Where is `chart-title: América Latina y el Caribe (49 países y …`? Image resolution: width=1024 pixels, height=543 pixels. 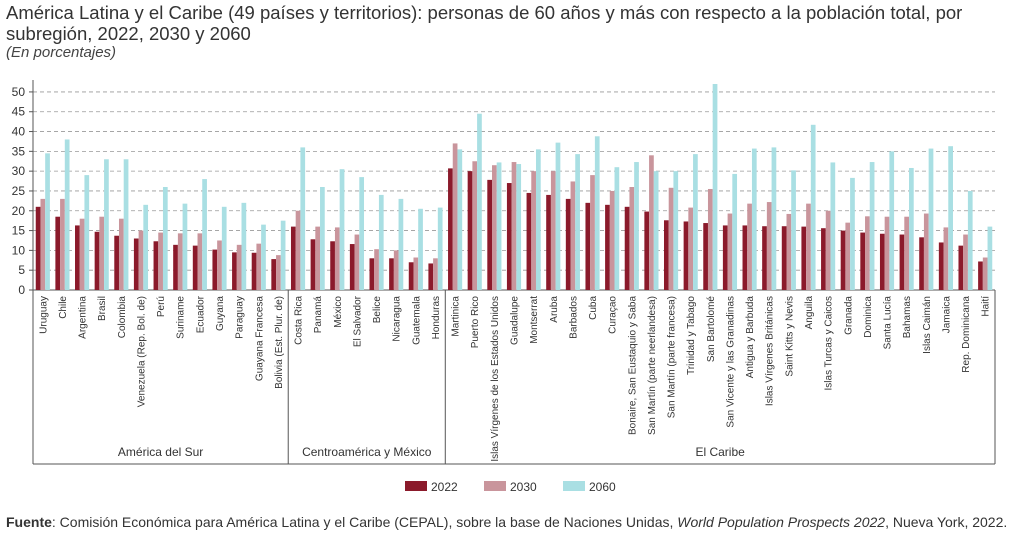 chart-title: América Latina y el Caribe (49 países y … is located at coordinates (484, 23).